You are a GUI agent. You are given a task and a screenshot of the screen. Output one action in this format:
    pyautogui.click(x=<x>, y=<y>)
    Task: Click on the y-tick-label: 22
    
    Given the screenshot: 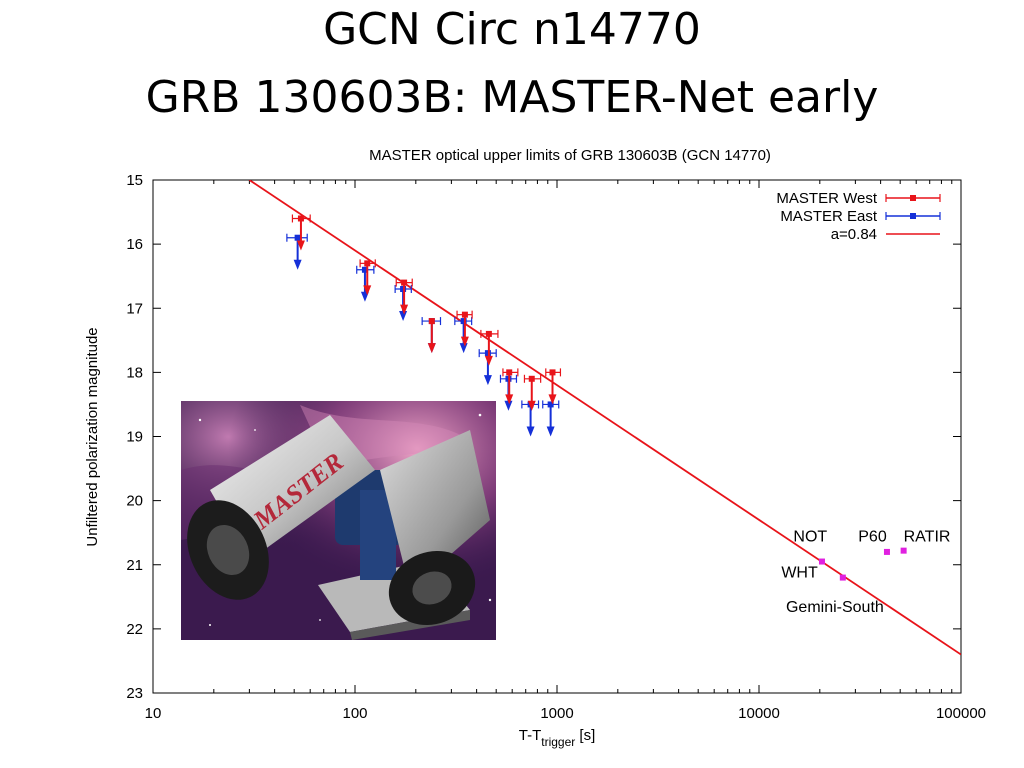 What is the action you would take?
    pyautogui.click(x=134, y=629)
    